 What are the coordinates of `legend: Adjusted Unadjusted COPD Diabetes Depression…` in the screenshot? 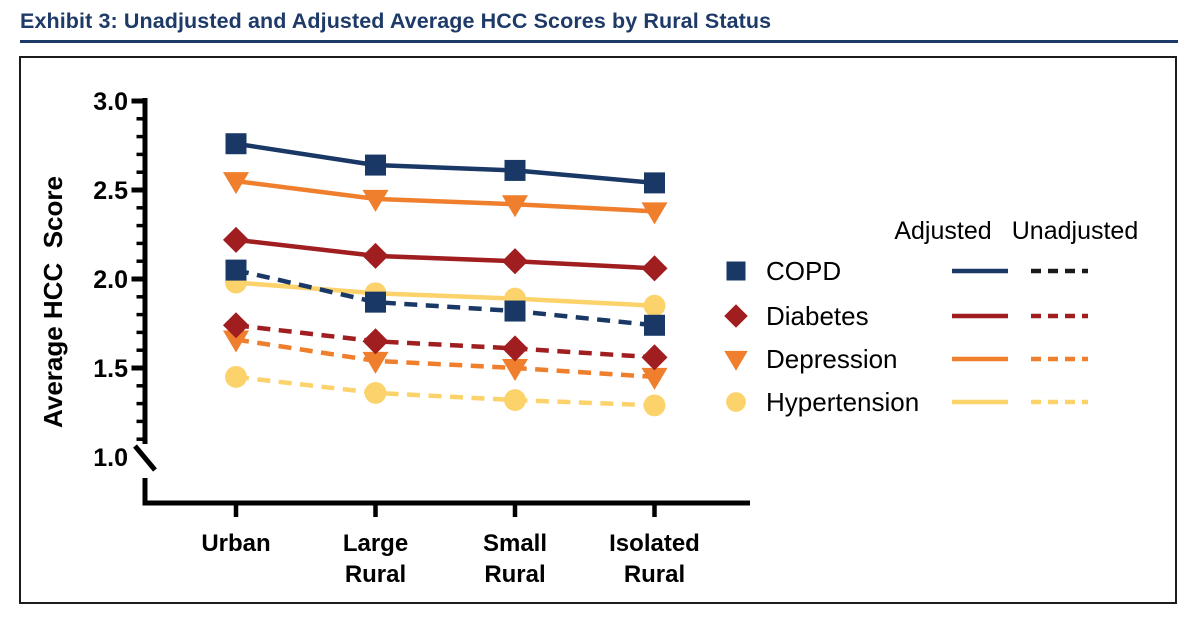 It's located at (931, 317).